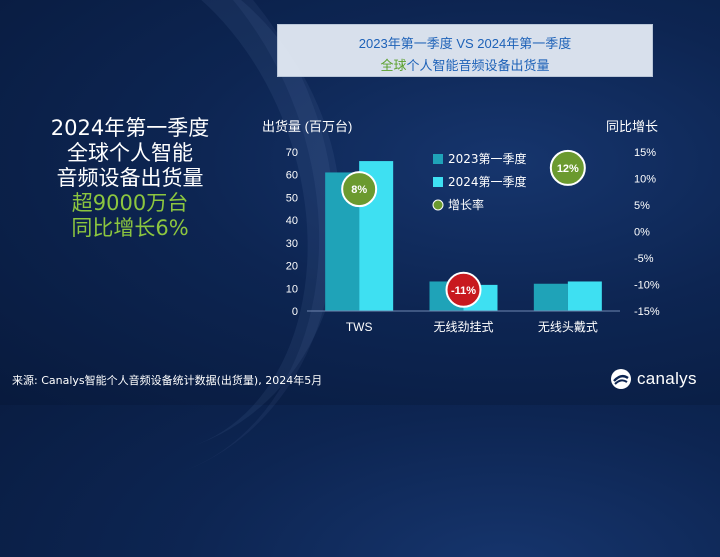 This screenshot has height=557, width=720. I want to click on legend-swatch-growth, so click(438, 205).